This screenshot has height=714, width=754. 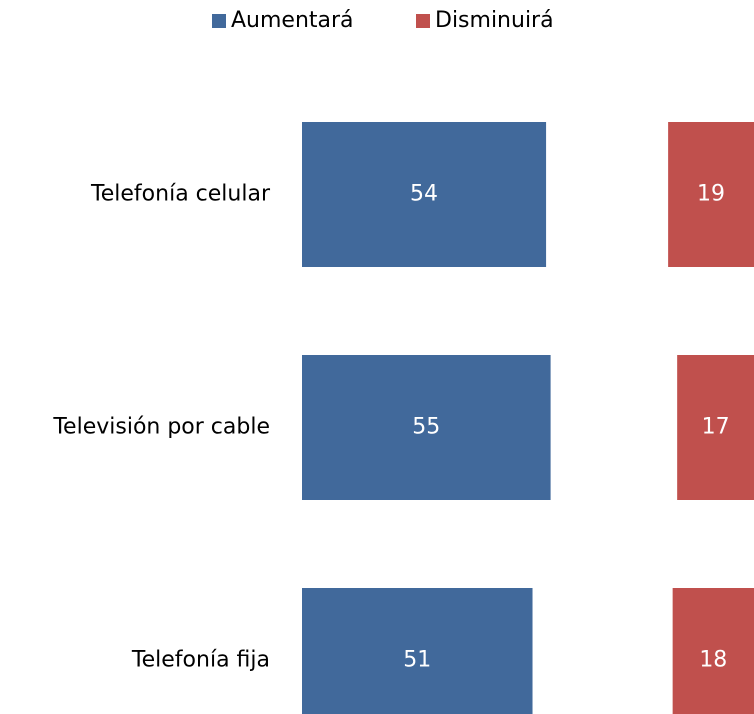 I want to click on legend-label: Aumentará, so click(x=292, y=20).